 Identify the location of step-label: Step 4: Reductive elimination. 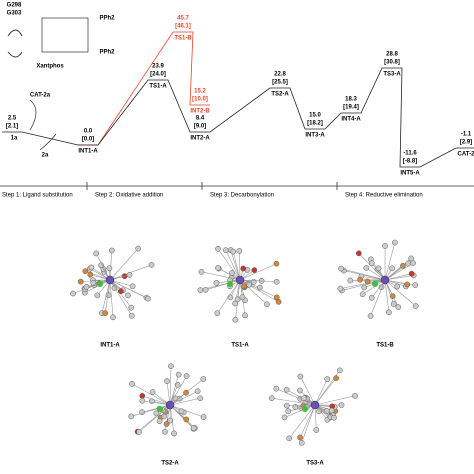
(384, 196).